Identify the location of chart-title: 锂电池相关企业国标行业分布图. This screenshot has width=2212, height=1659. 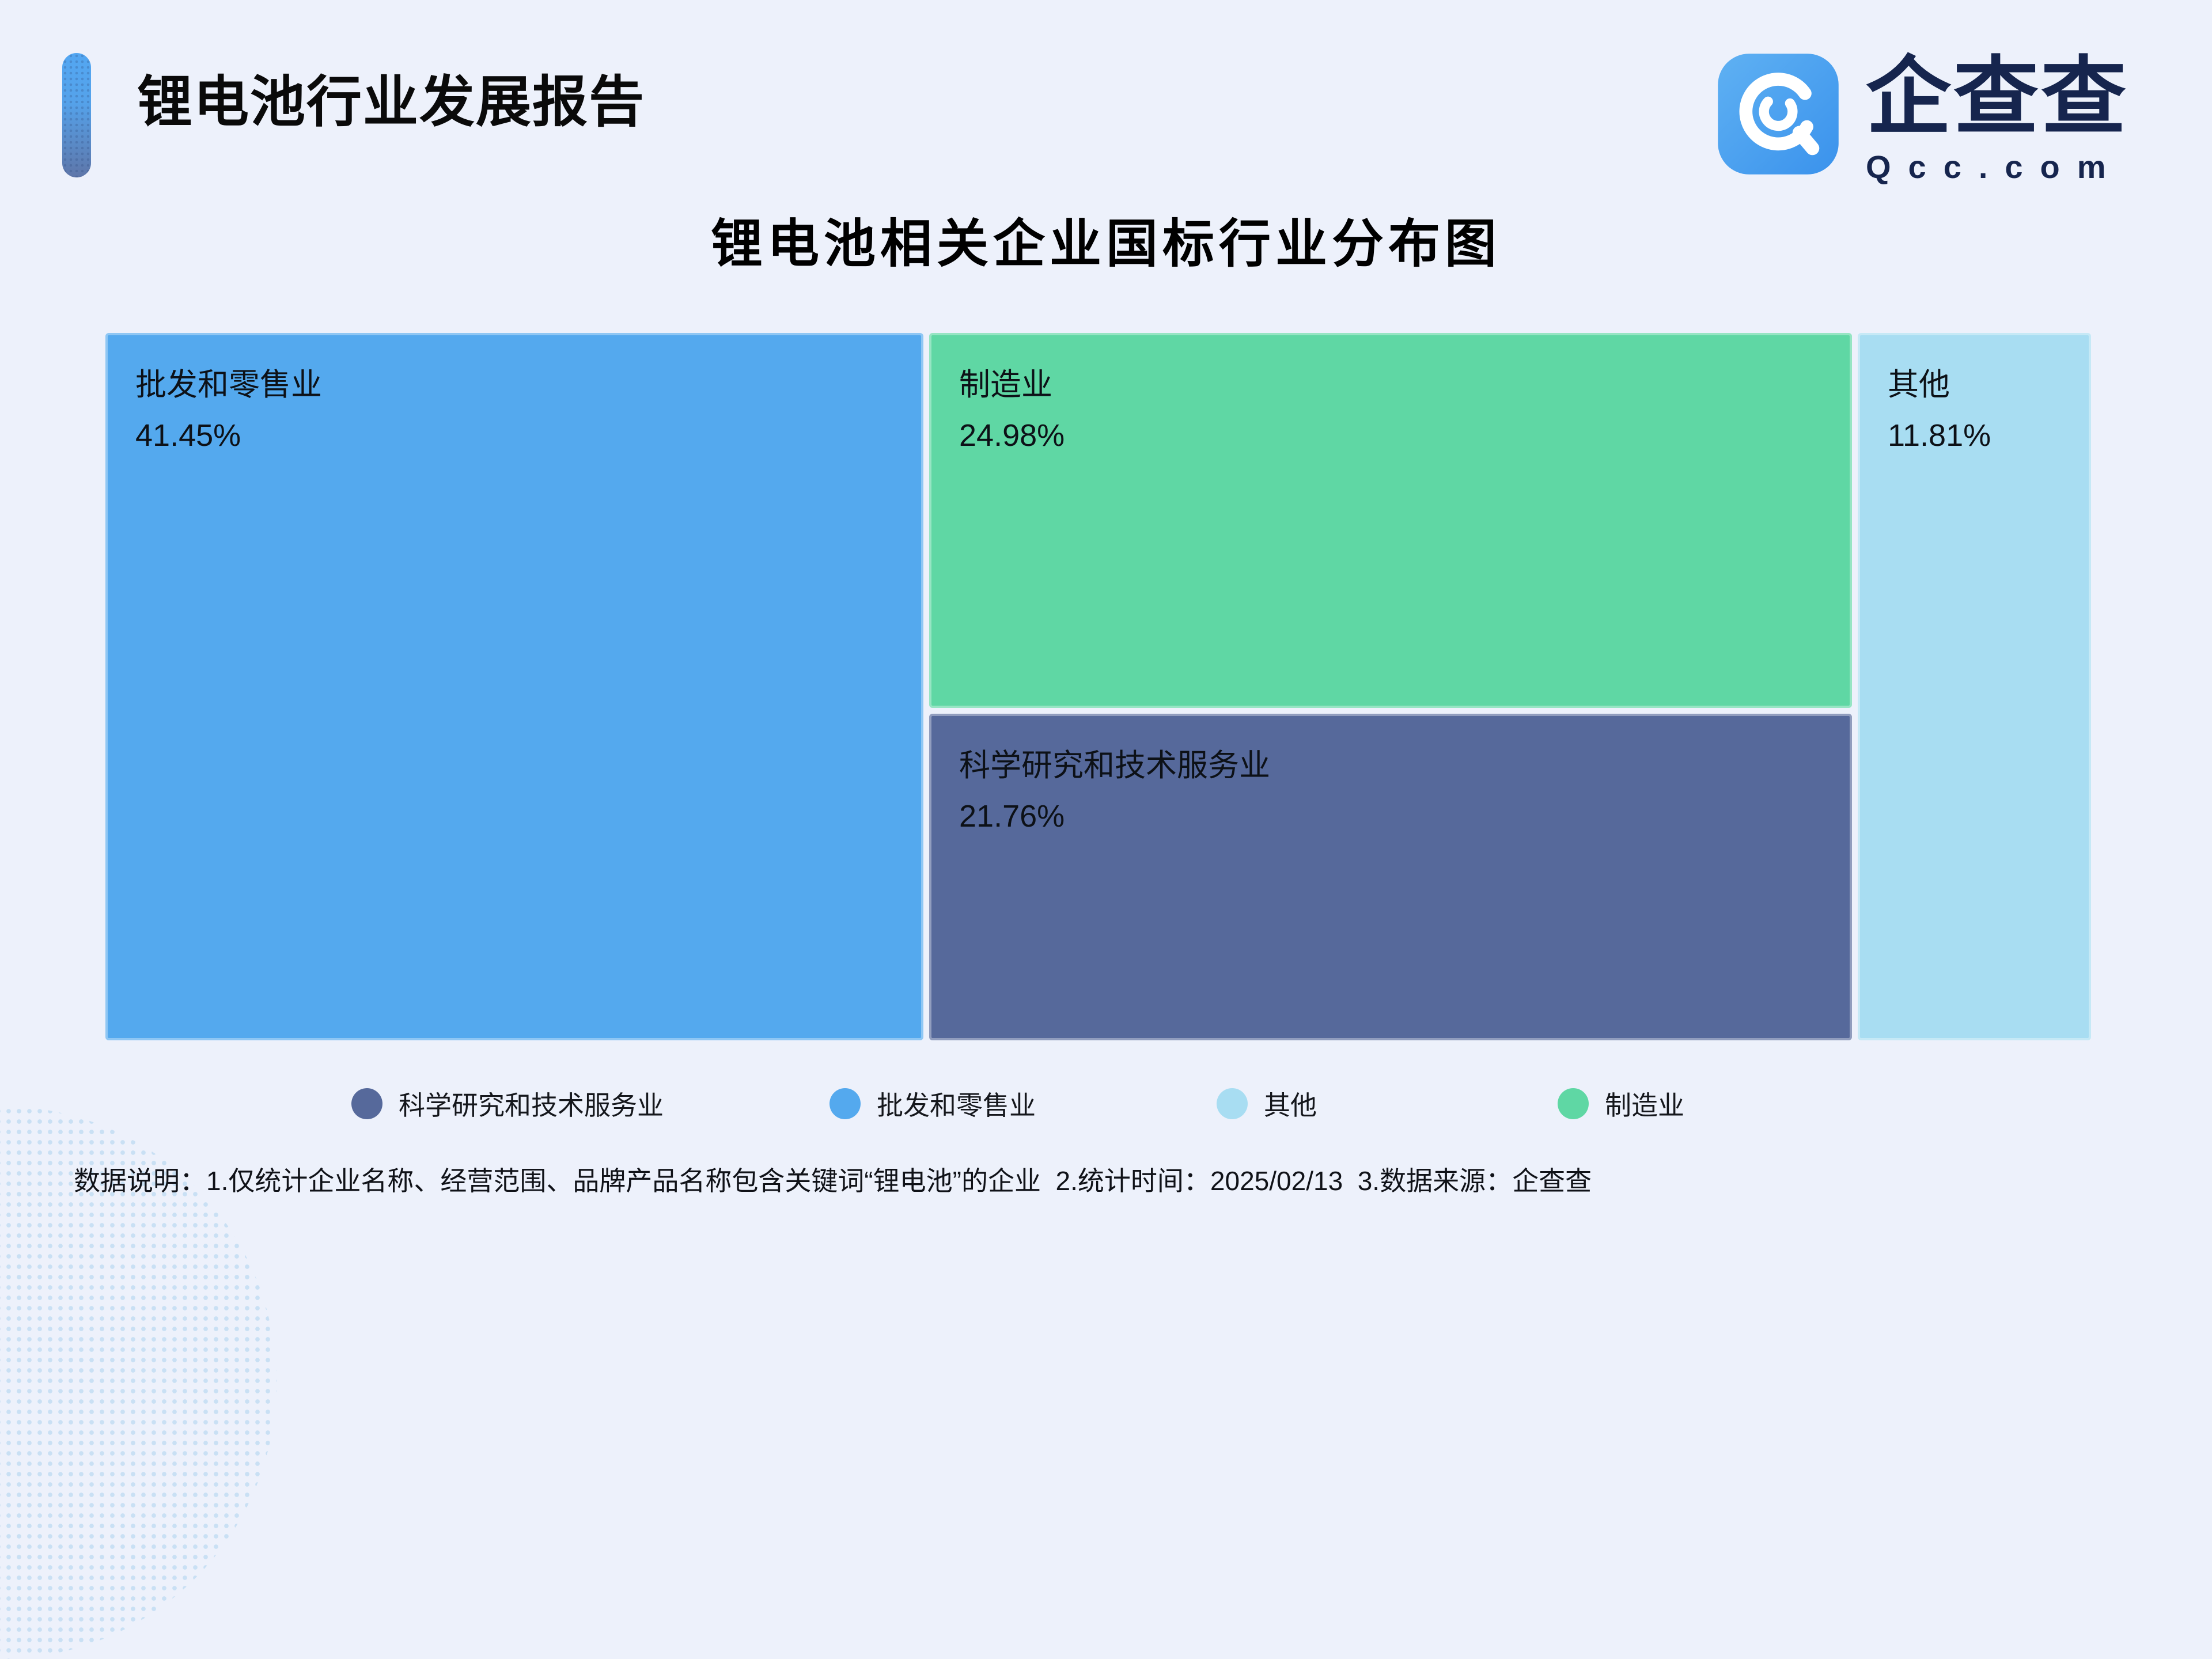
(1106, 244).